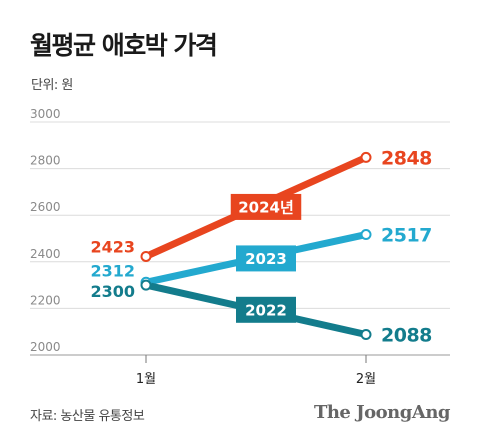 This screenshot has width=480, height=442. Describe the element at coordinates (45, 114) in the screenshot. I see `y-tick-label: 3000` at that location.